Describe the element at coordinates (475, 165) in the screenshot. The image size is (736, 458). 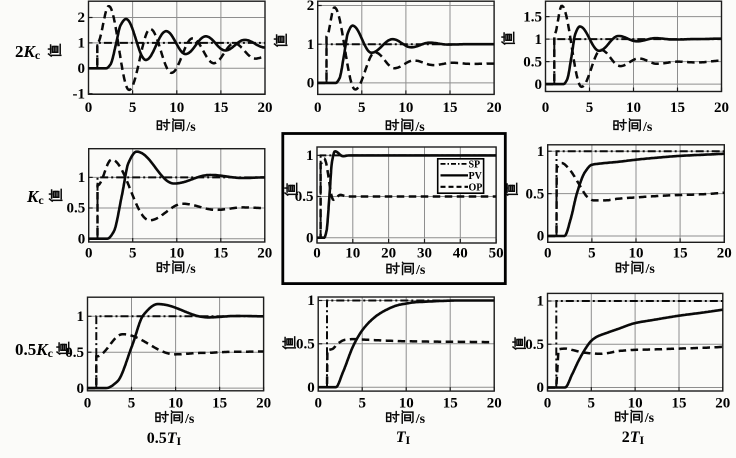
I see `svg-text: SP` at that location.